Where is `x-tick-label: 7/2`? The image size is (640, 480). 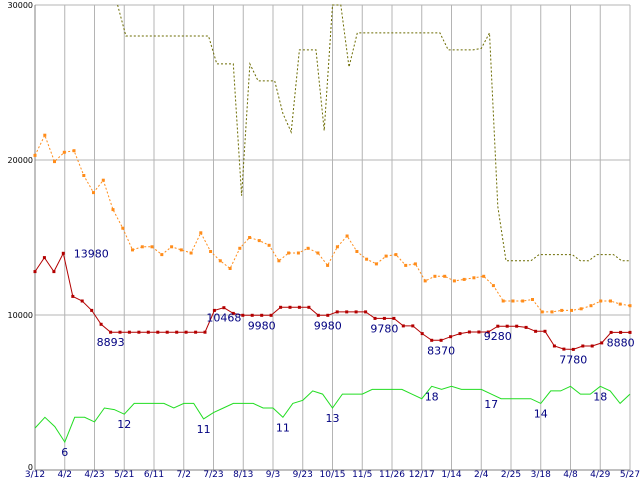 x-tick-label: 7/2 is located at coordinates (184, 475).